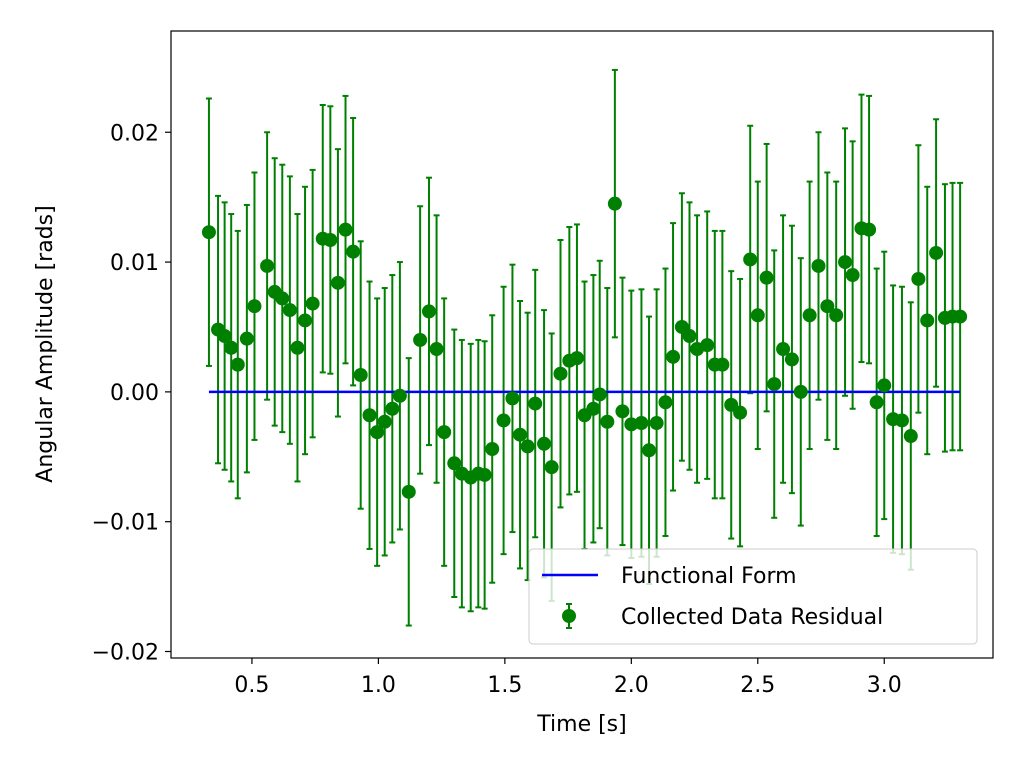 This screenshot has height=768, width=1024. Describe the element at coordinates (709, 576) in the screenshot. I see `legend-fit-label: Functional Form` at that location.